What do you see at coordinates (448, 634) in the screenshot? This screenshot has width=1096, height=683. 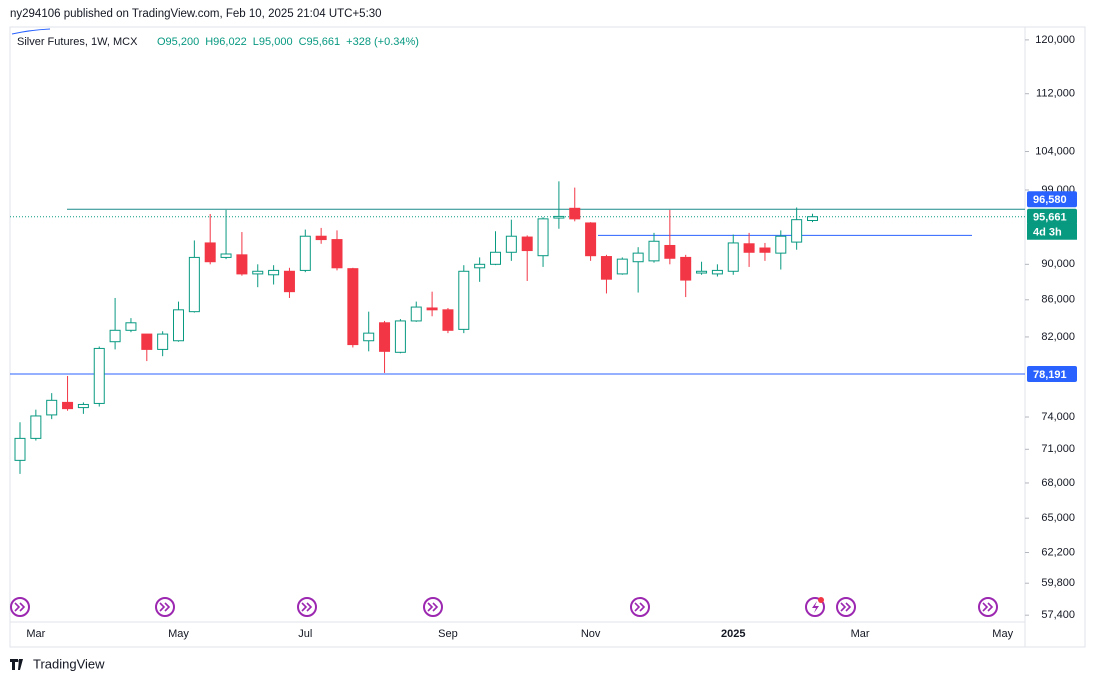 I see `x-tick-label: Sep` at bounding box center [448, 634].